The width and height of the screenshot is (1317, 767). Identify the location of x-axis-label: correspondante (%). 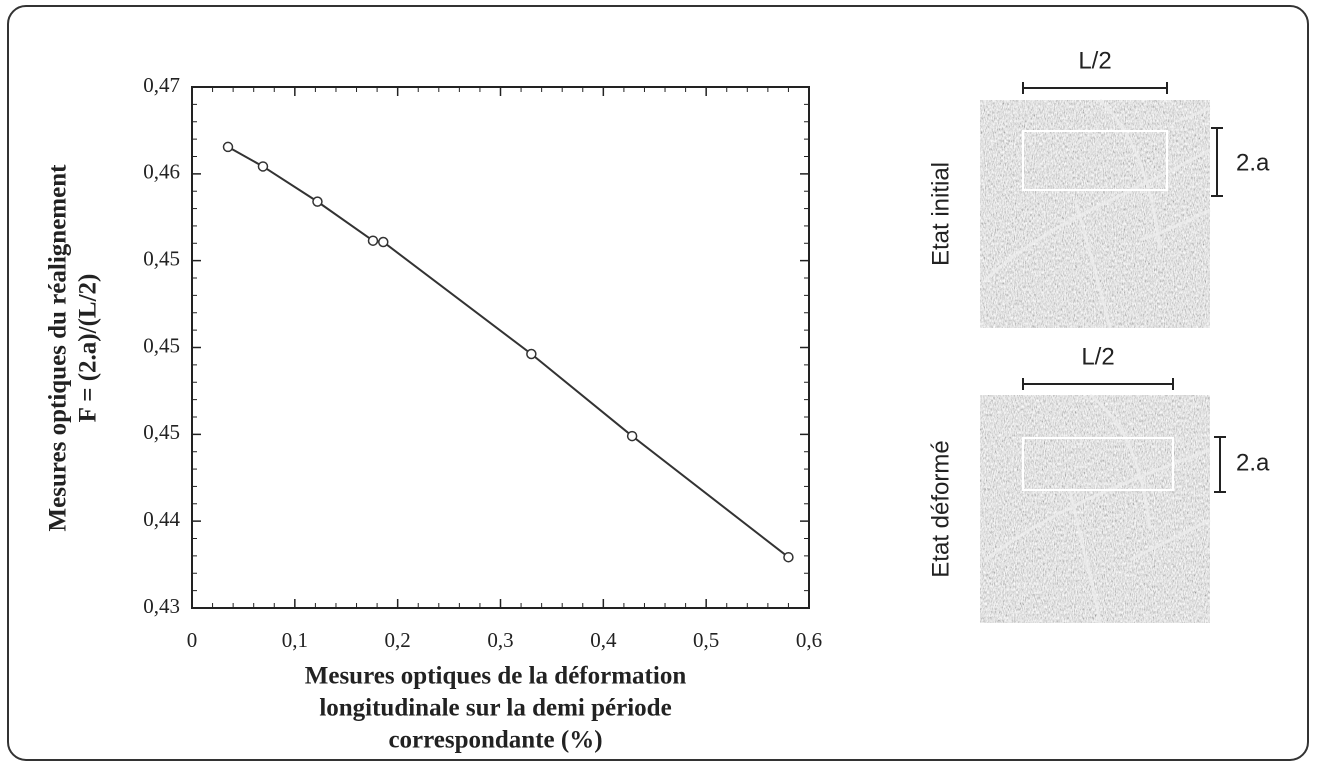
(495, 740).